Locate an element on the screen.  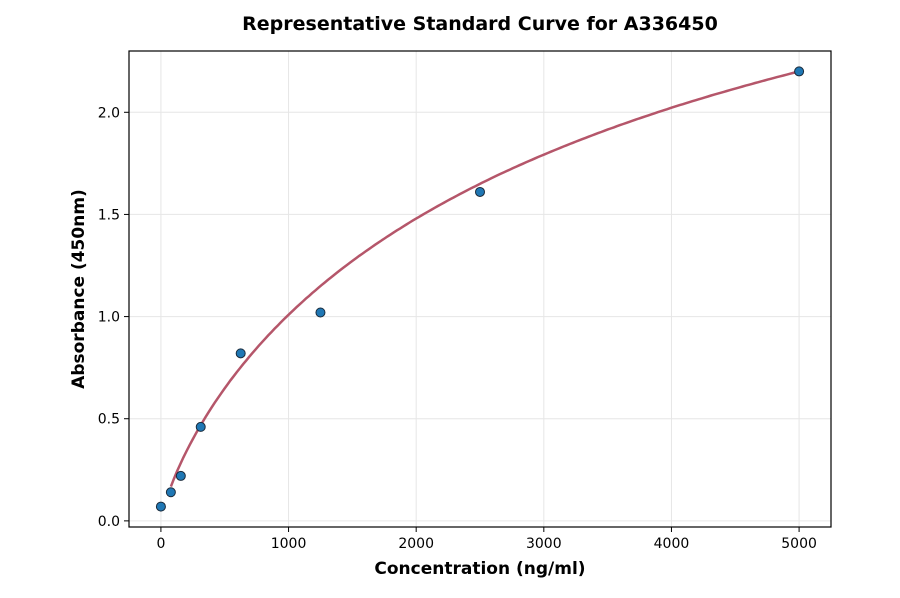
x-axis-ticks: 0 1000 2000 3000 4000 5000 is located at coordinates (486, 539).